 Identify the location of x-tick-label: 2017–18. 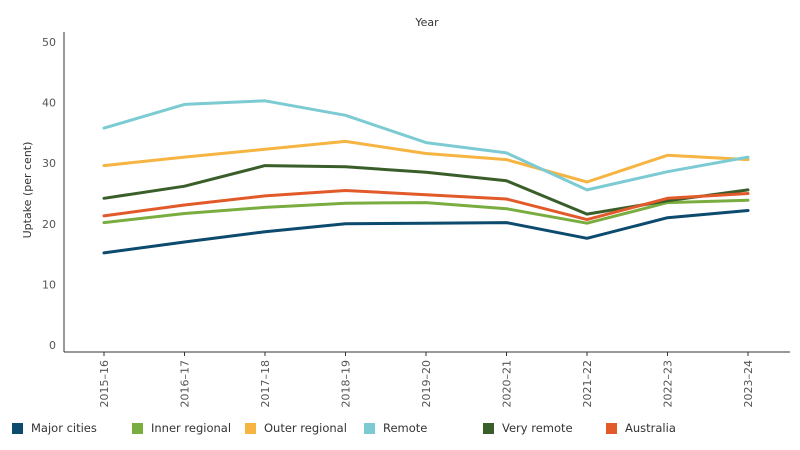
(265, 384).